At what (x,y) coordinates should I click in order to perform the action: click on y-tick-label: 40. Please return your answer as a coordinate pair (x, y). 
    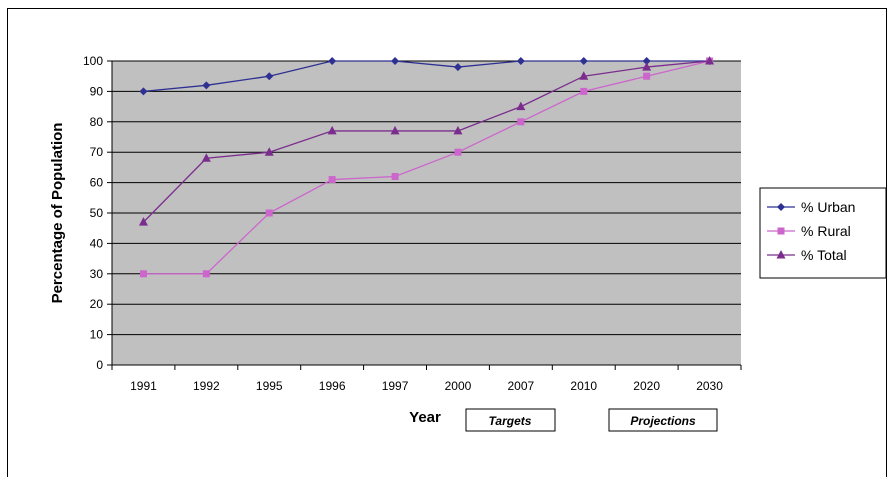
    Looking at the image, I should click on (97, 243).